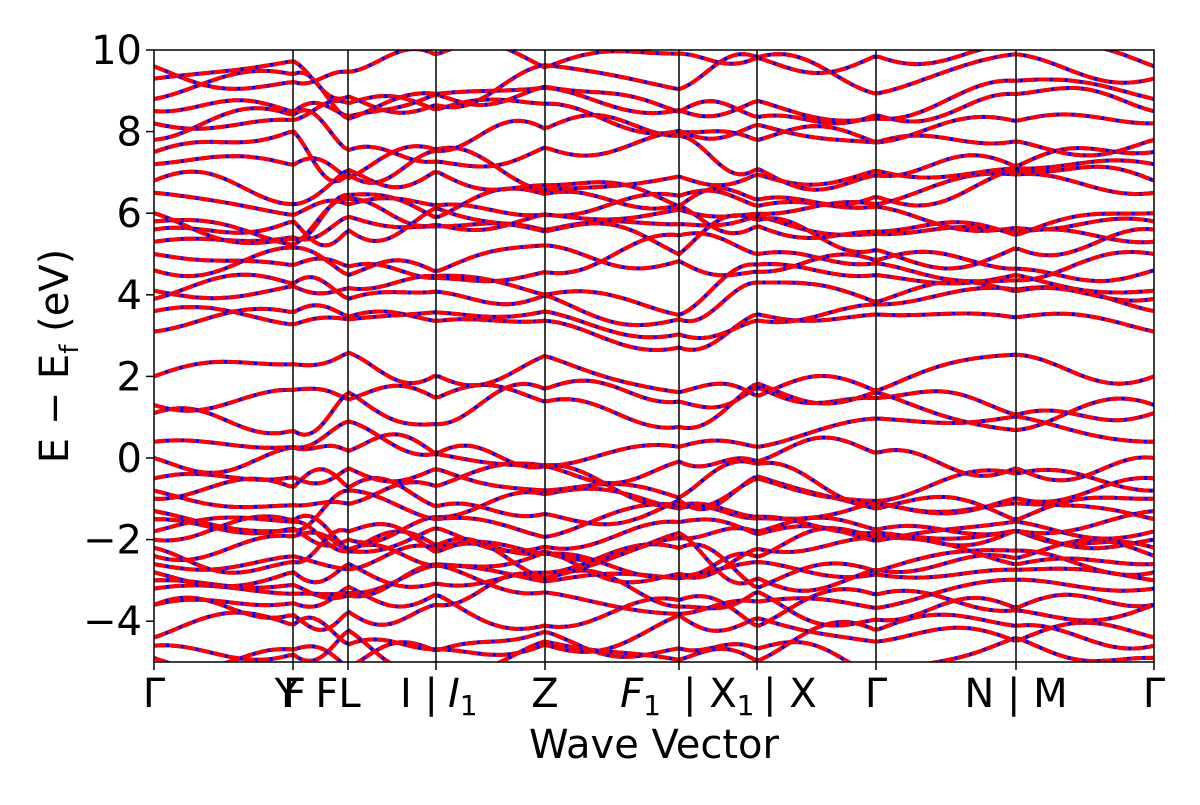  Describe the element at coordinates (129, 377) in the screenshot. I see `y-tick-label: 2` at that location.